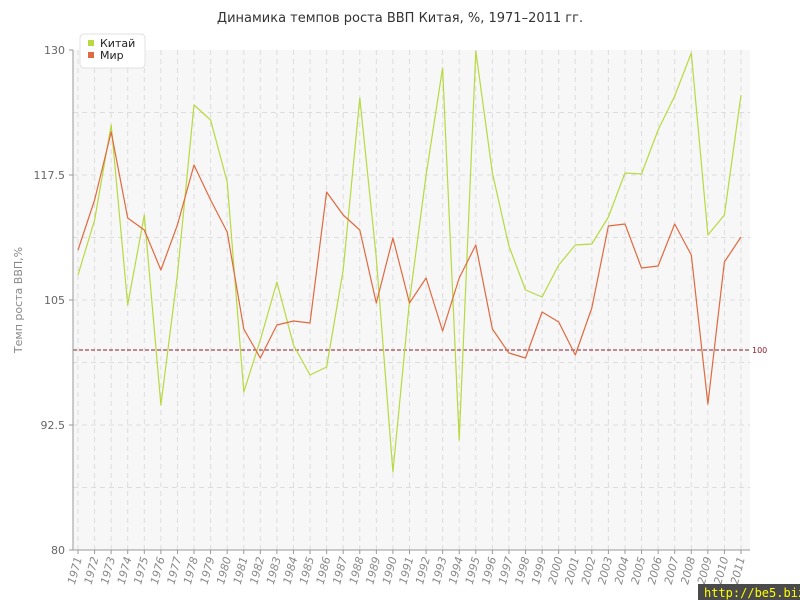 This screenshot has height=600, width=800. What do you see at coordinates (53, 425) in the screenshot?
I see `y-tick-label: 92.5` at bounding box center [53, 425].